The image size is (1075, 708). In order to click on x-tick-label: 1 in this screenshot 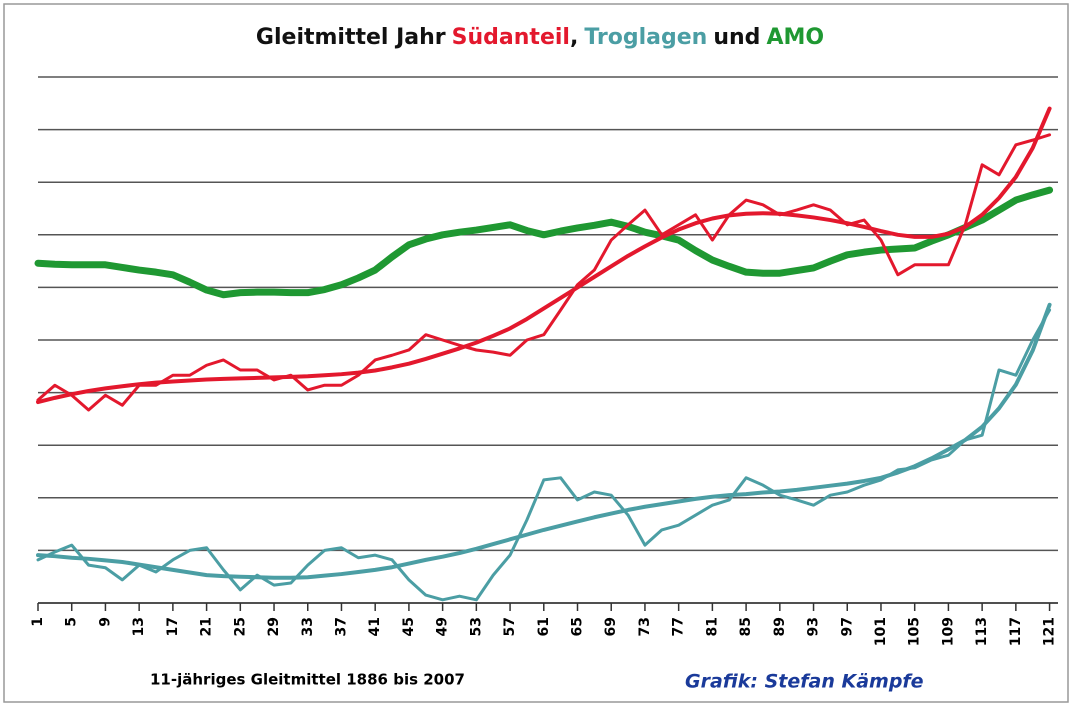, I will do `click(38, 622)`.